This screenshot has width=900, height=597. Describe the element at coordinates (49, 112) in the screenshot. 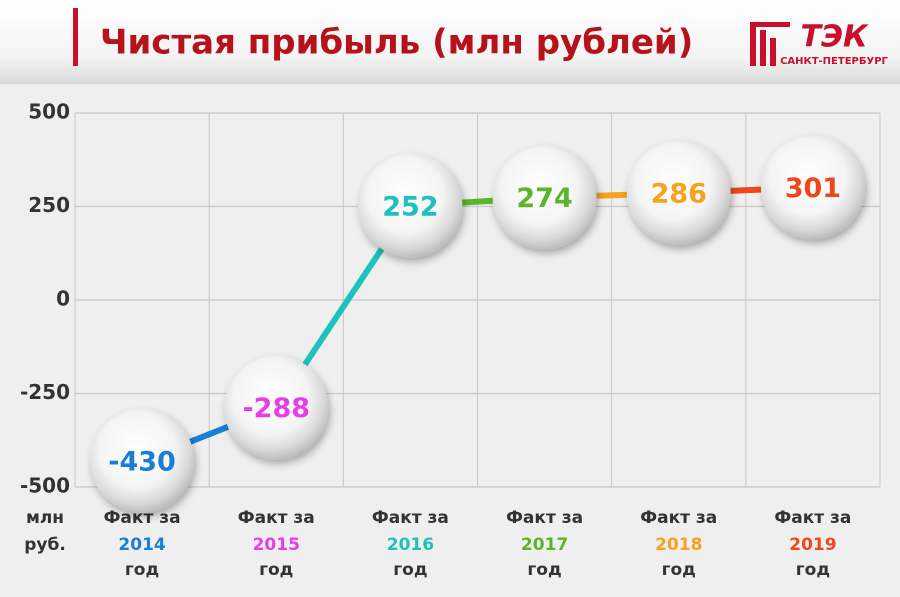

I see `y-tick-label: 500` at that location.